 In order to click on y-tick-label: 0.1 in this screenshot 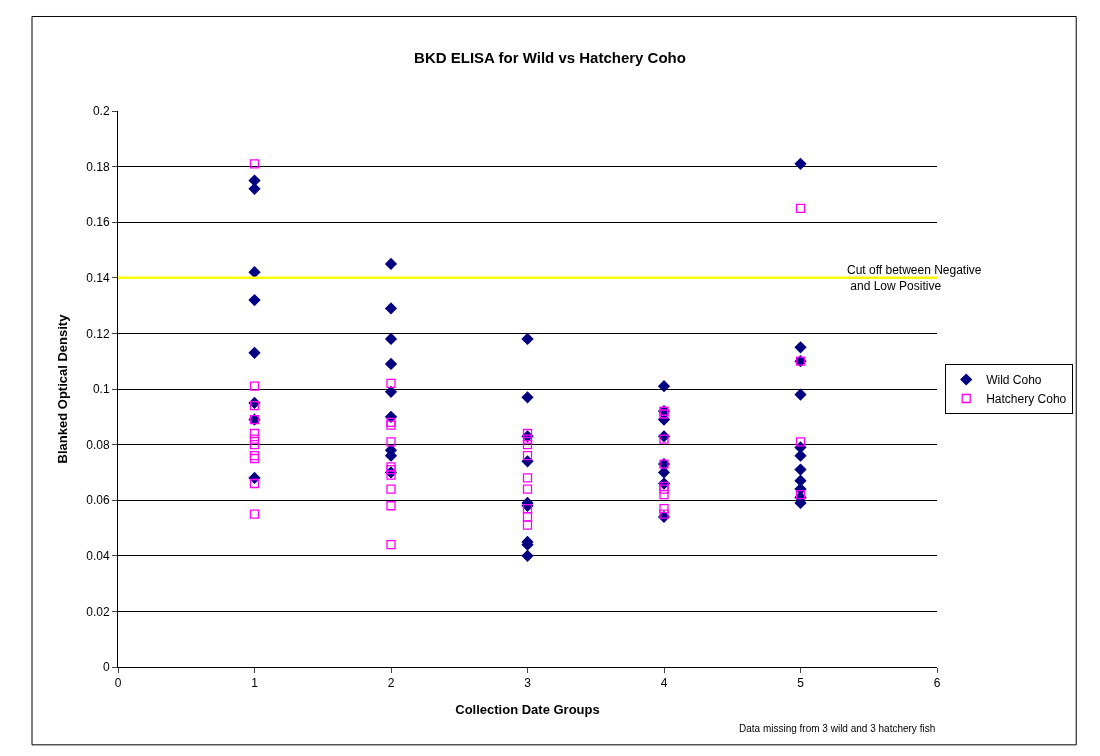, I will do `click(101, 389)`.